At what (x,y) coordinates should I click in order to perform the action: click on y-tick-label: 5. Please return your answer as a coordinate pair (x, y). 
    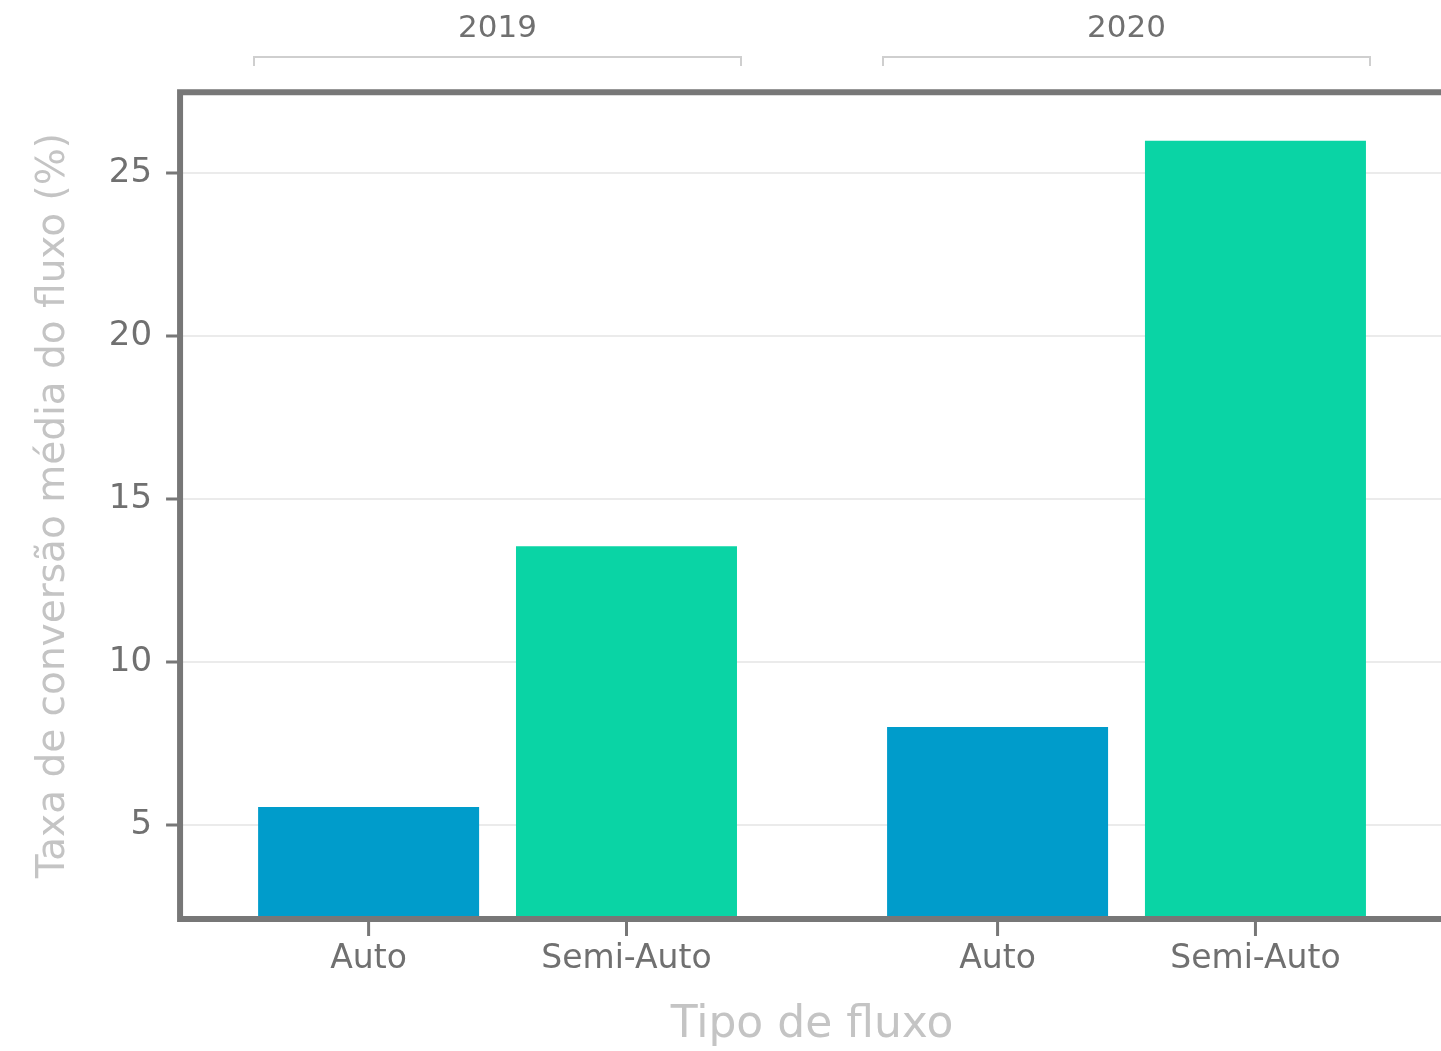
    Looking at the image, I should click on (141, 821).